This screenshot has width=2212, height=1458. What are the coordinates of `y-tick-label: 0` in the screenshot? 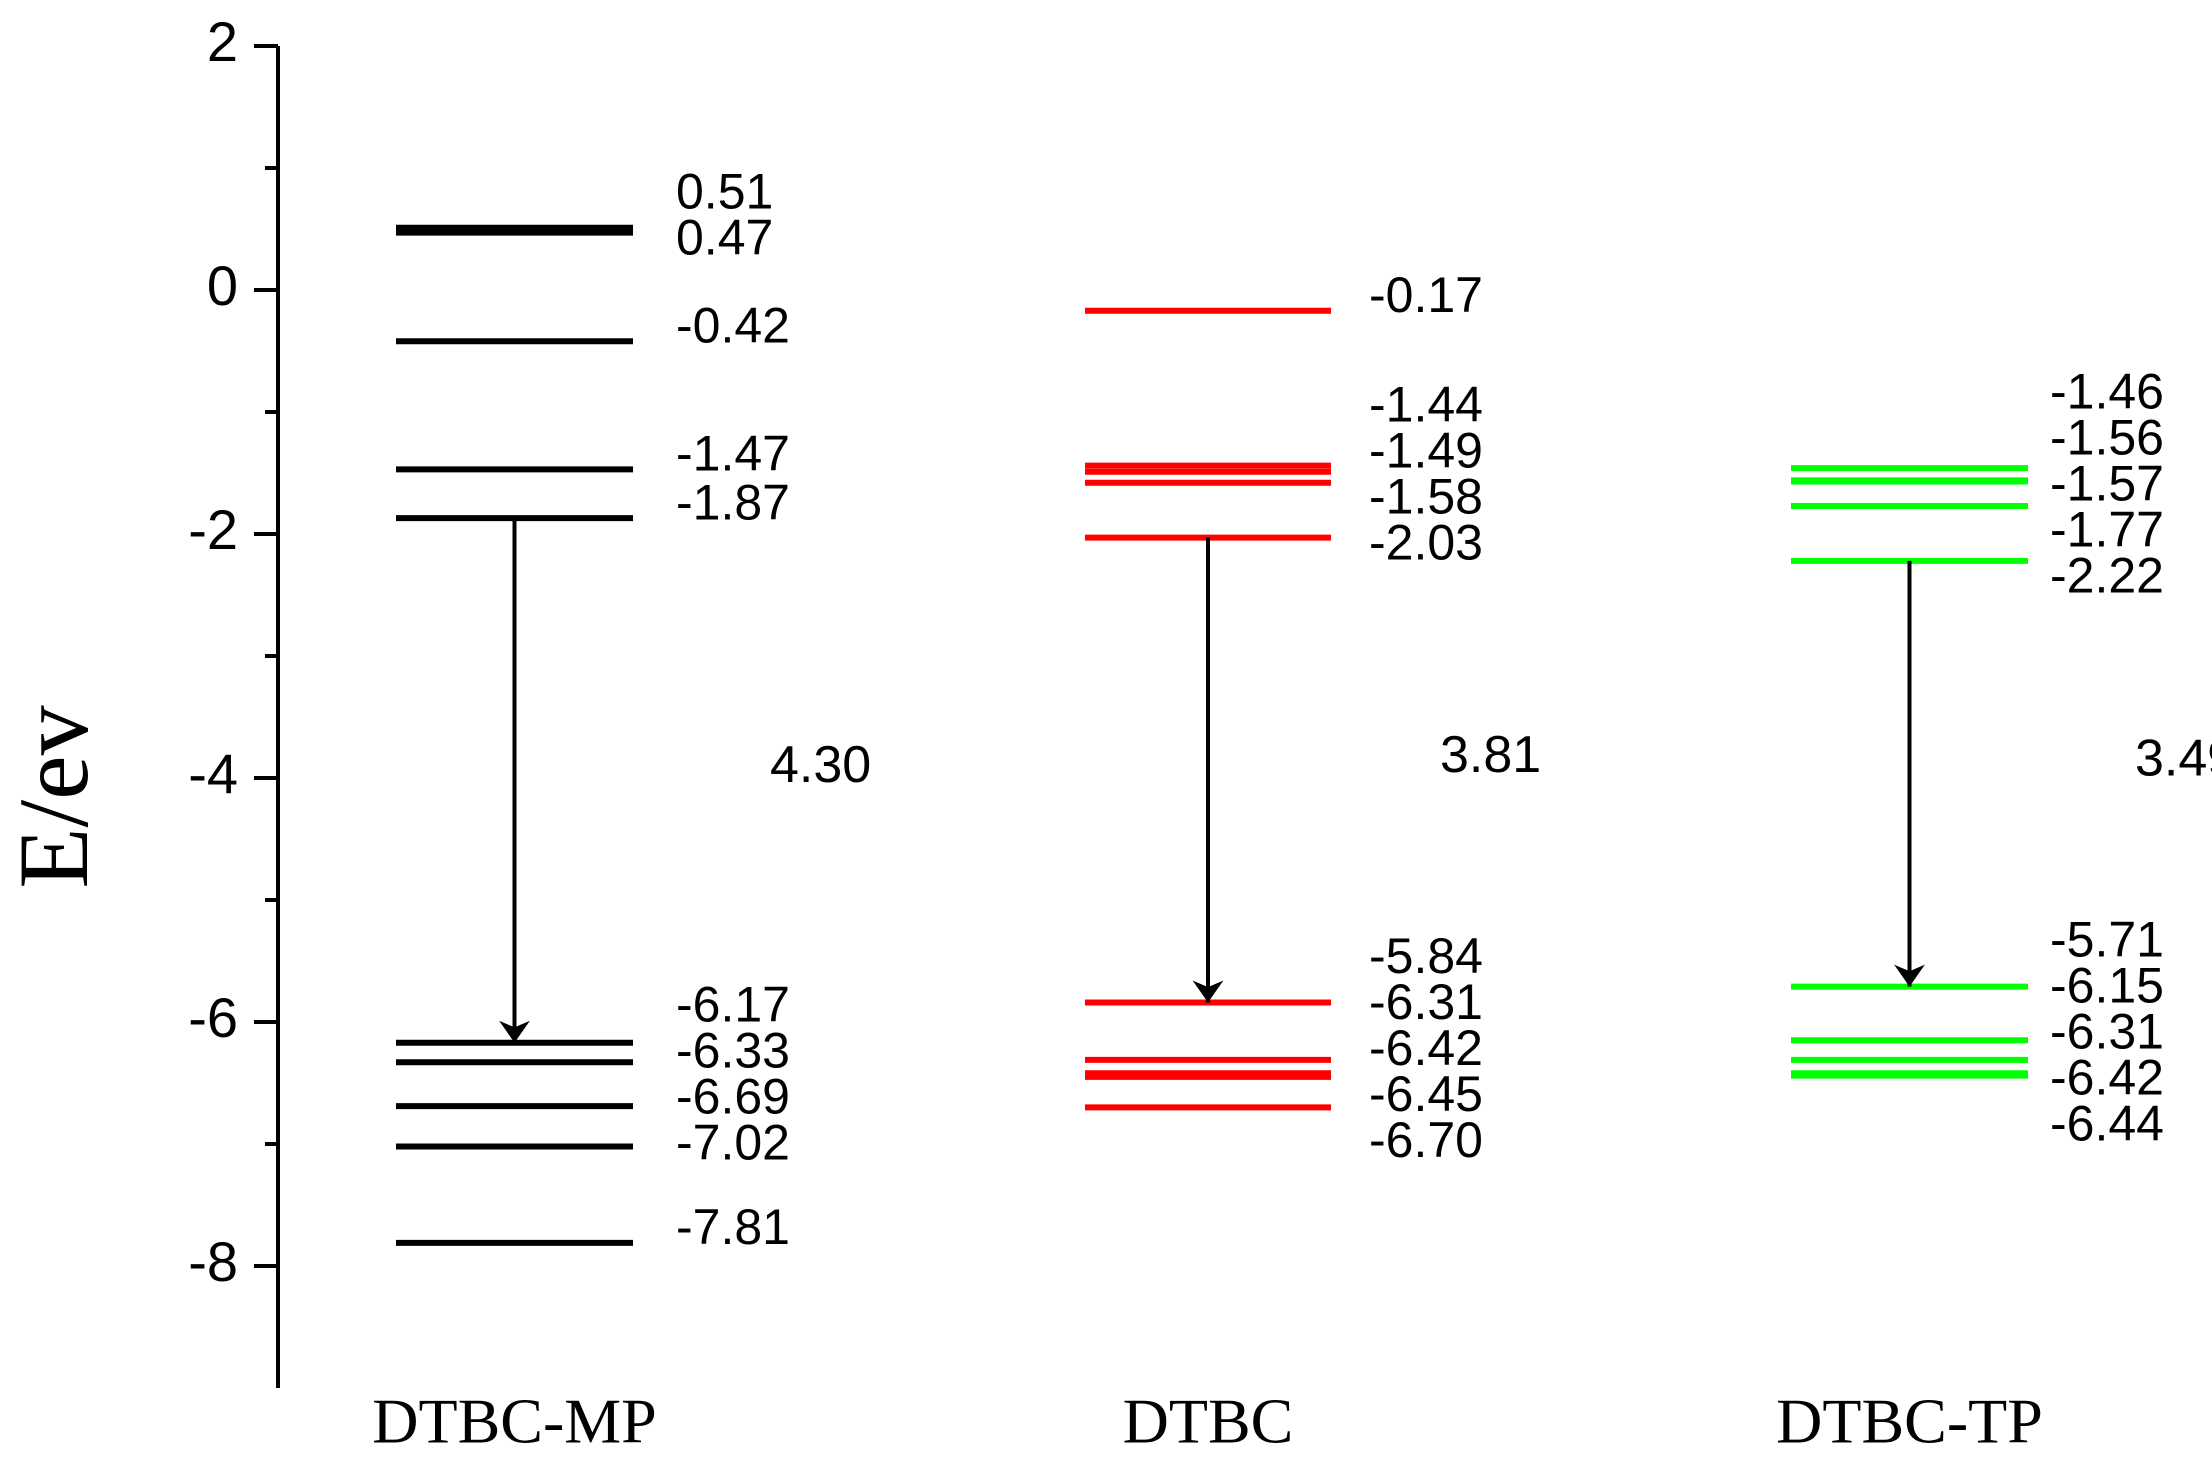 It's located at (222, 285).